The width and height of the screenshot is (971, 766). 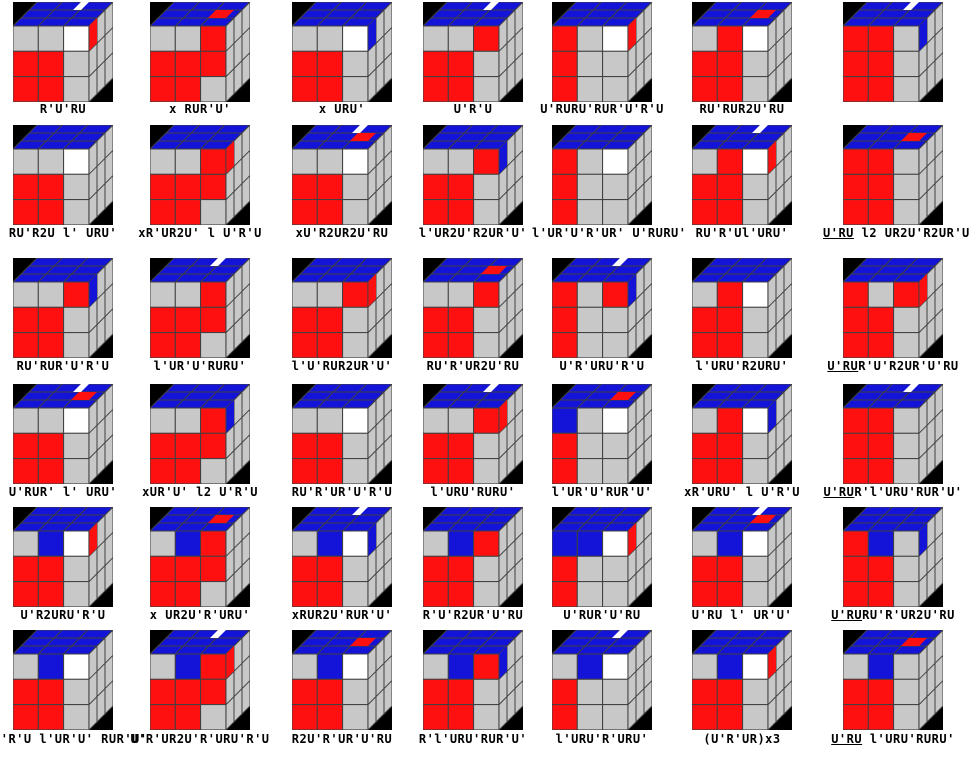 What do you see at coordinates (342, 233) in the screenshot?
I see `algorithm-label: xU'R2UR2U'RU` at bounding box center [342, 233].